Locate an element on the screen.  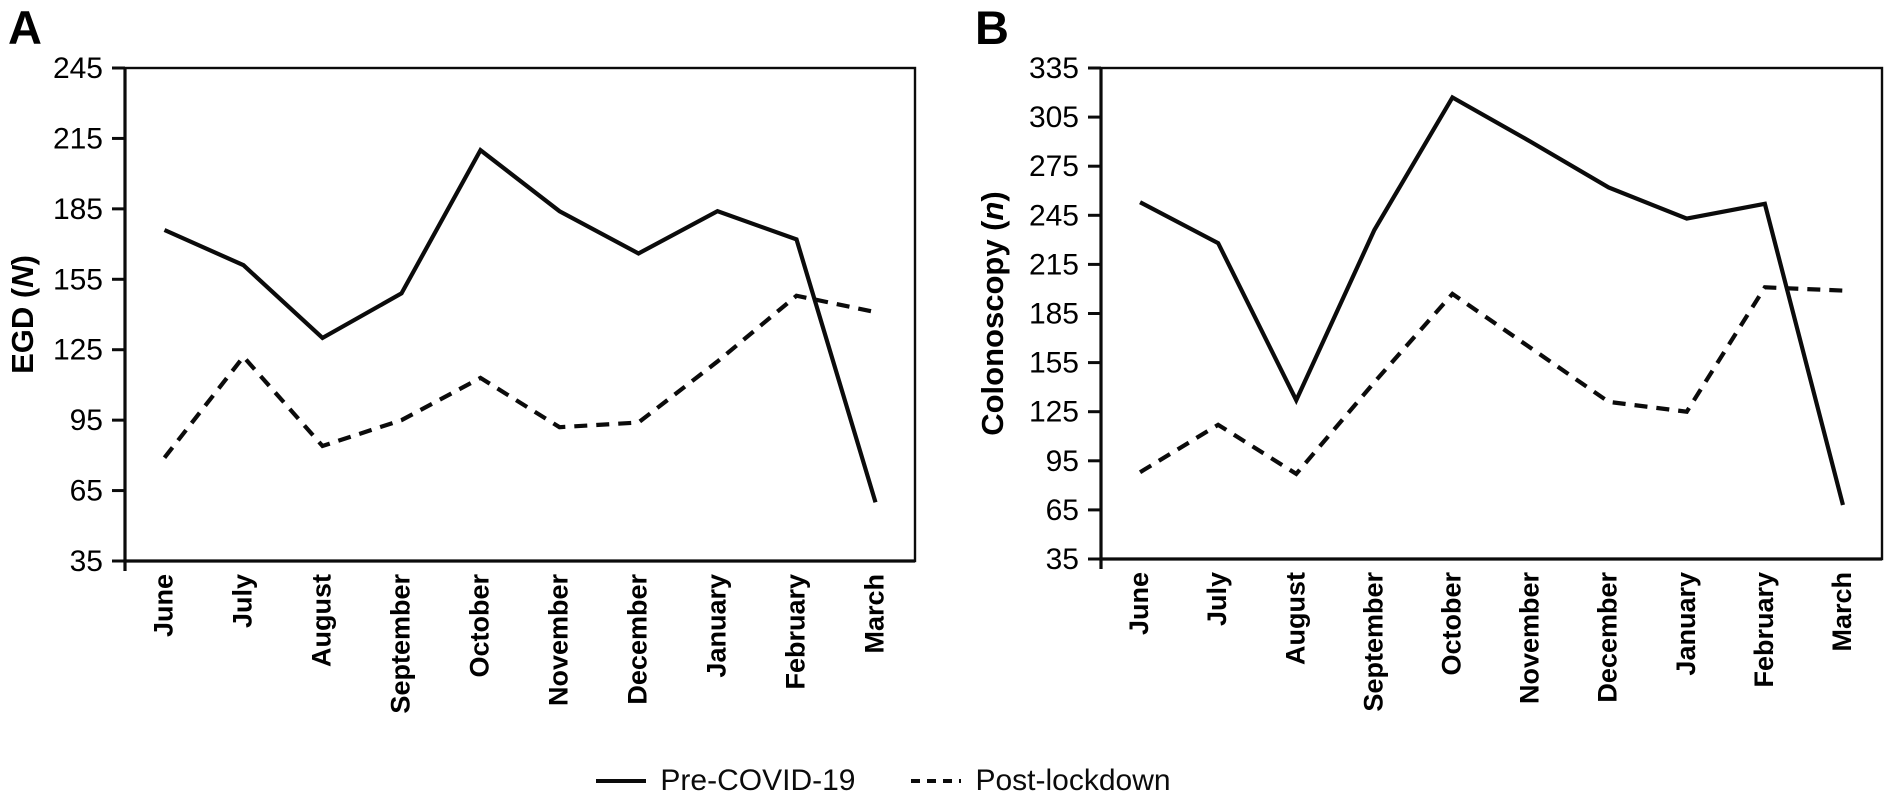
legend-label-post-lockdown: Post-lockdown is located at coordinates (1073, 780).